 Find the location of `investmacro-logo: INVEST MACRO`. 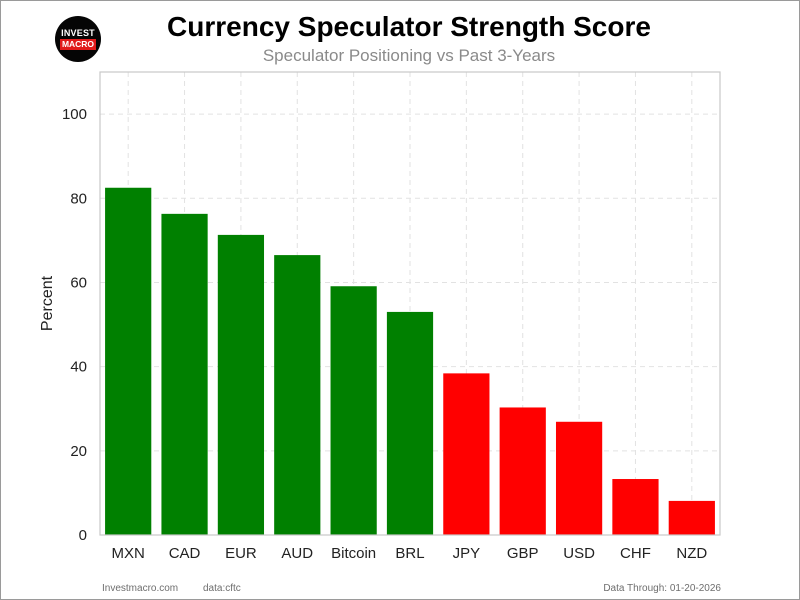

investmacro-logo: INVEST MACRO is located at coordinates (78, 39).